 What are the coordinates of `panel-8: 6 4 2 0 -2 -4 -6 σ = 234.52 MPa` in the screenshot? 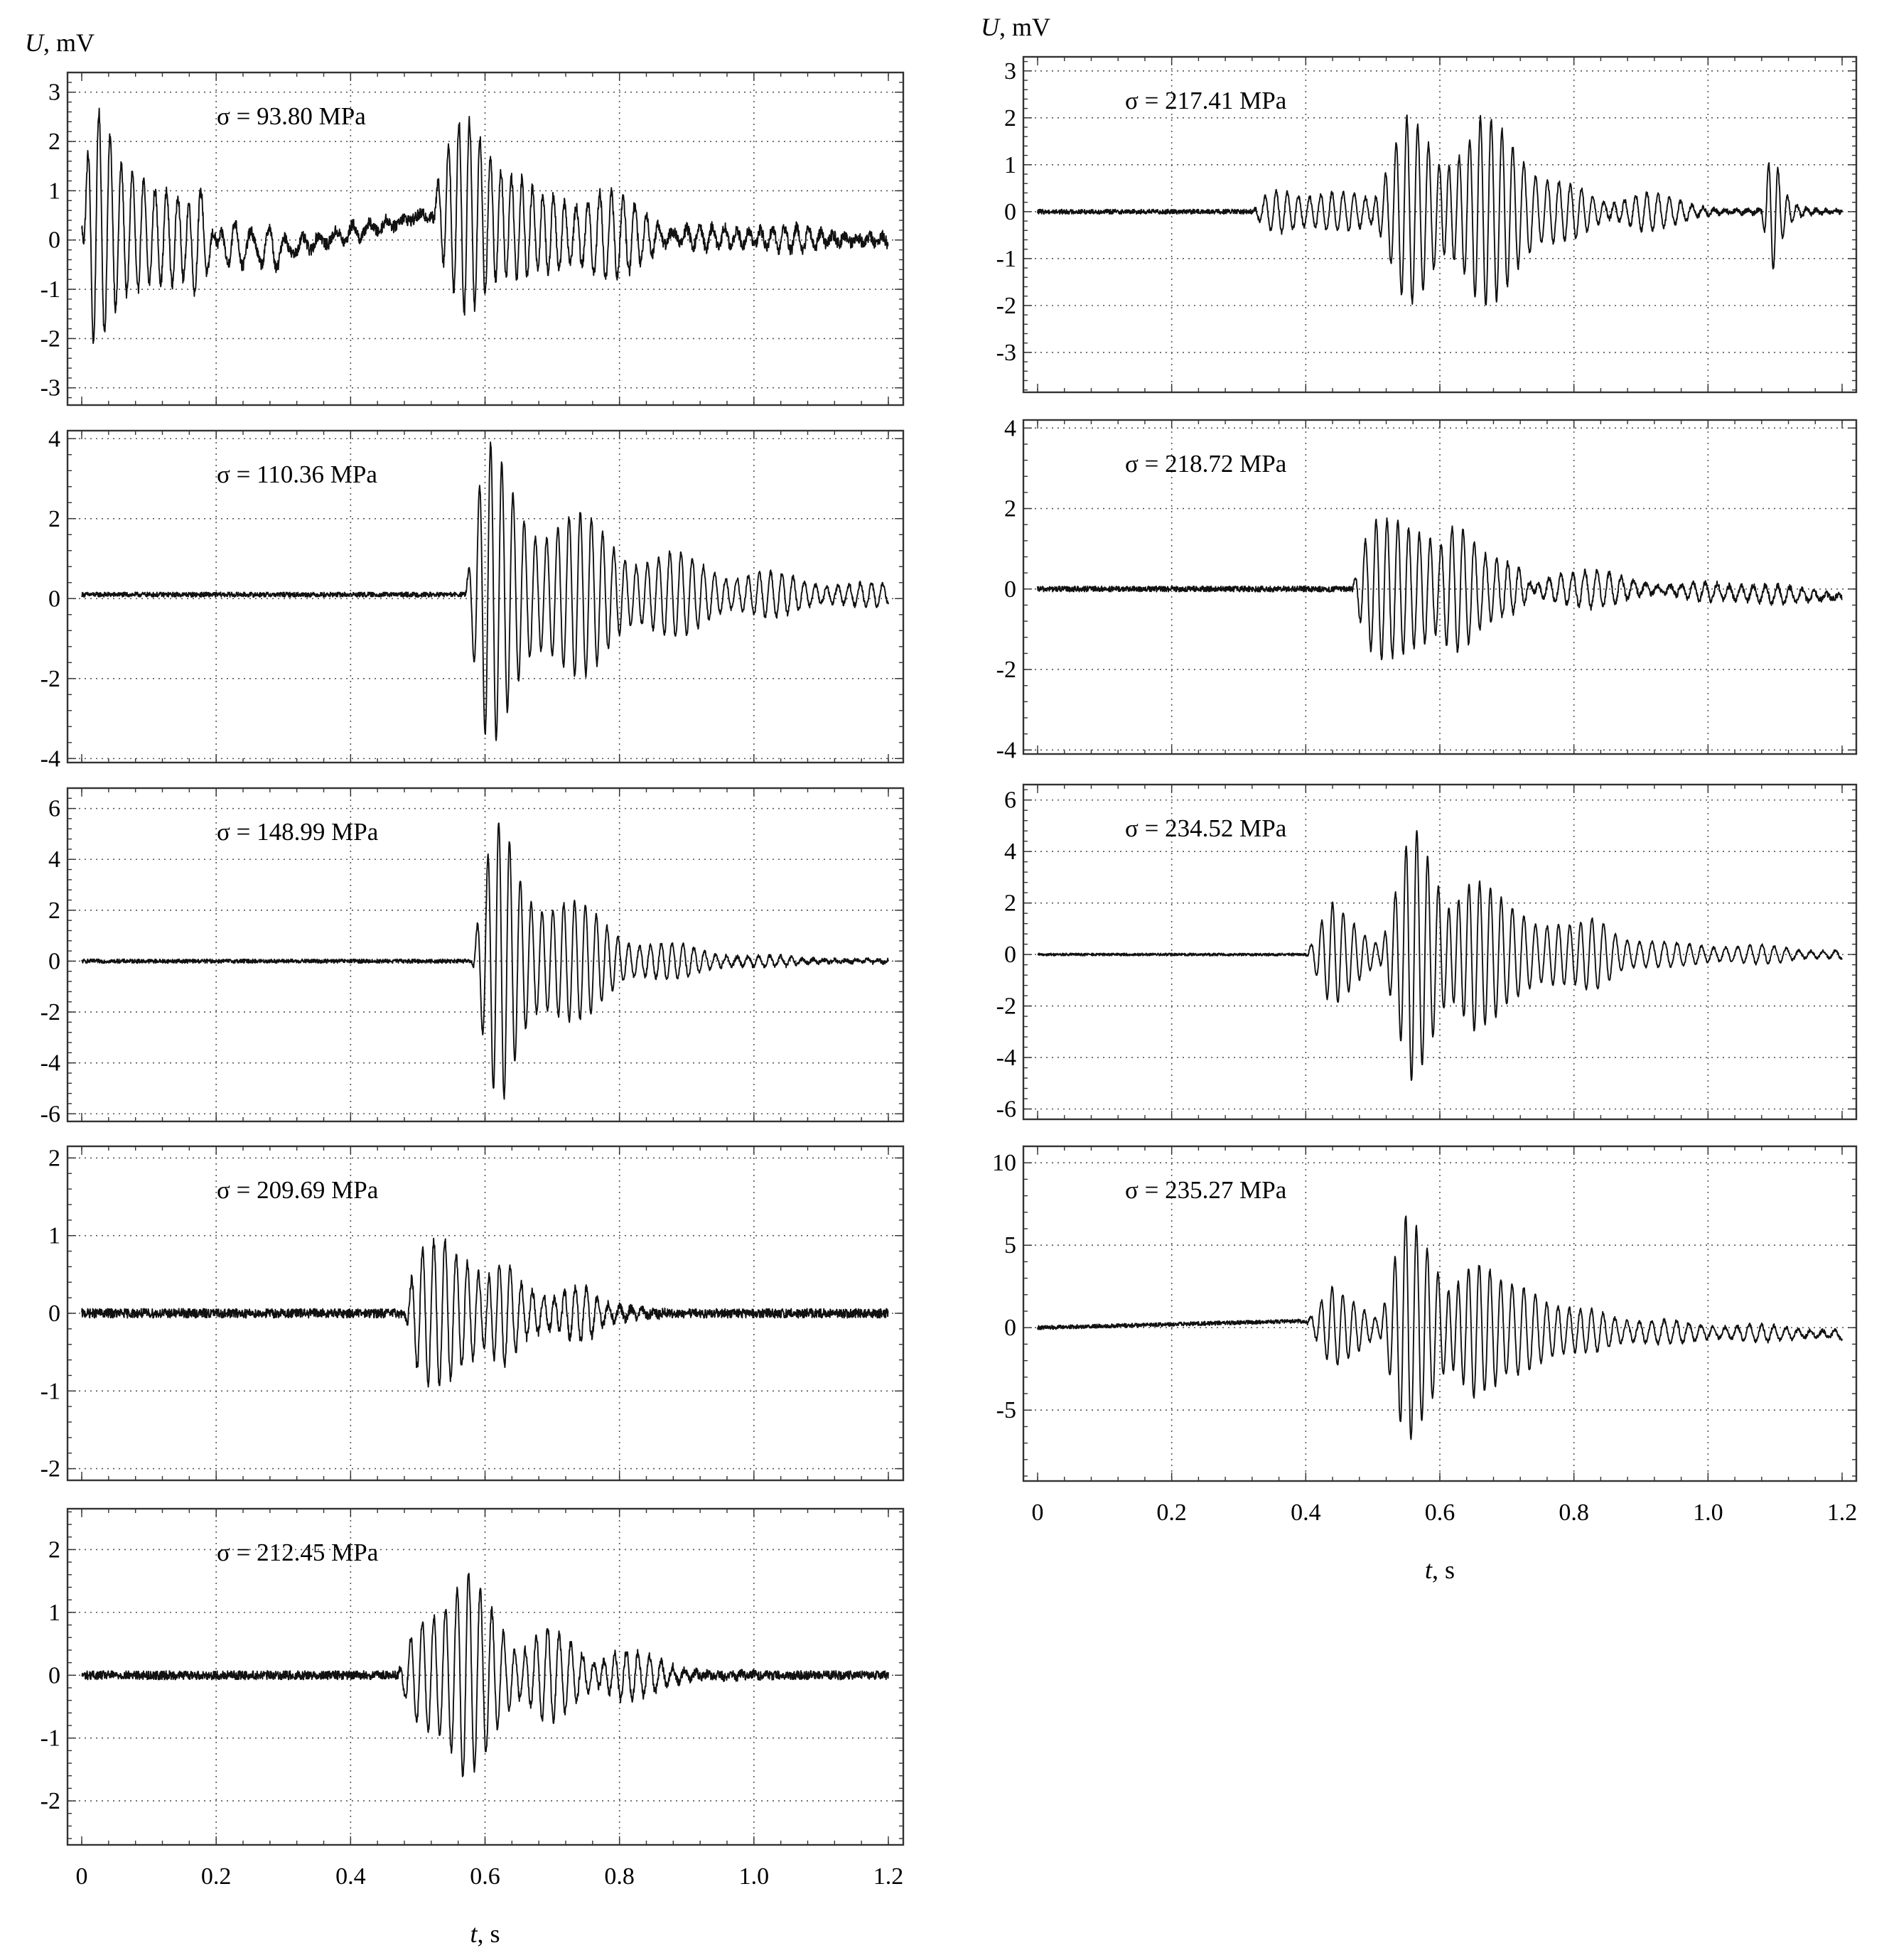 It's located at (1427, 953).